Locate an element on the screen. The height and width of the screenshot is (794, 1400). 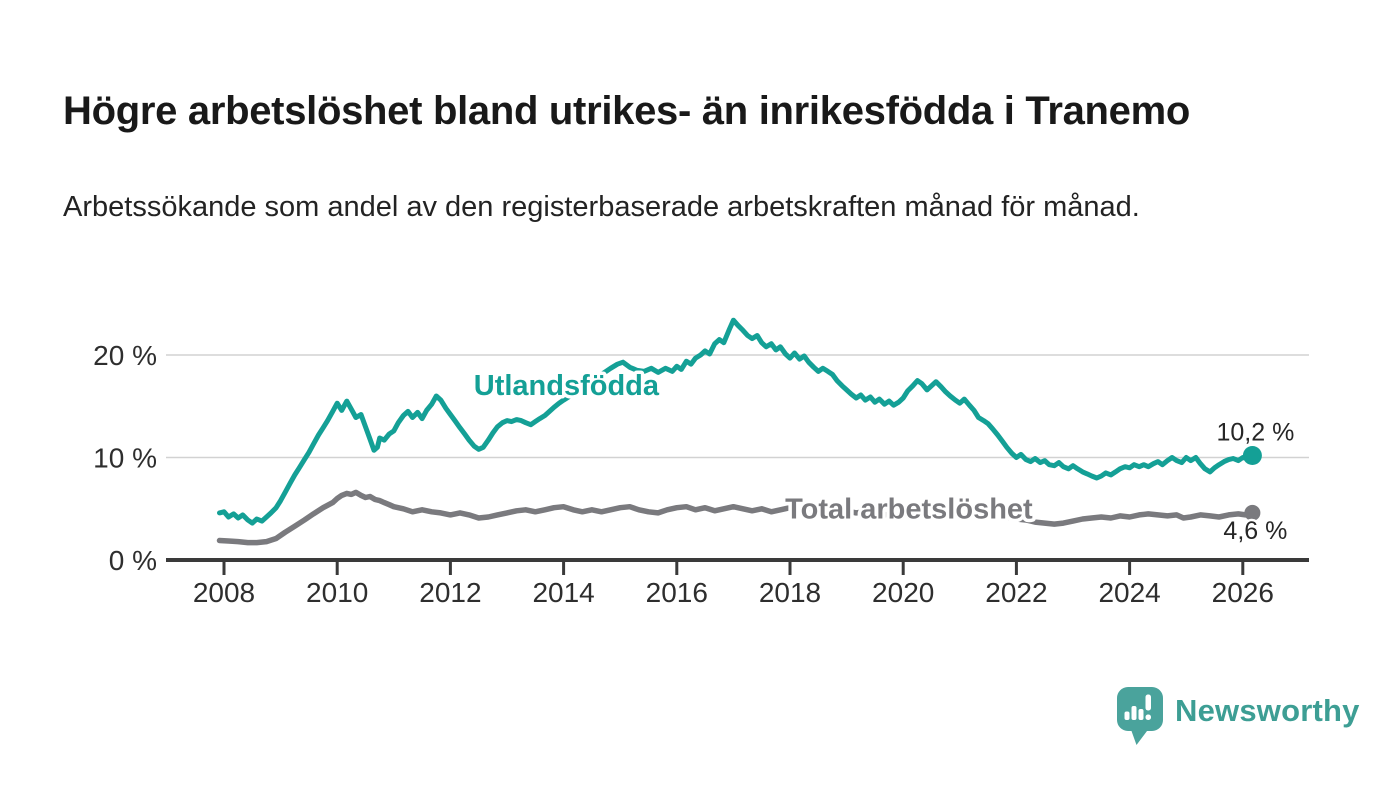
newsworthy-logo: Newsworthy is located at coordinates (1238, 717).